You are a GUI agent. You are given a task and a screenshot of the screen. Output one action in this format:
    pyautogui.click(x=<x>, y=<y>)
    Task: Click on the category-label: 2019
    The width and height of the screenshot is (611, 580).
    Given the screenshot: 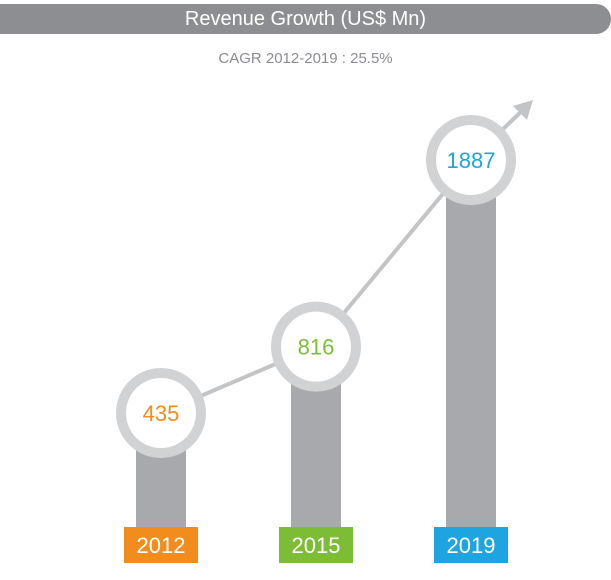 What is the action you would take?
    pyautogui.click(x=471, y=545)
    